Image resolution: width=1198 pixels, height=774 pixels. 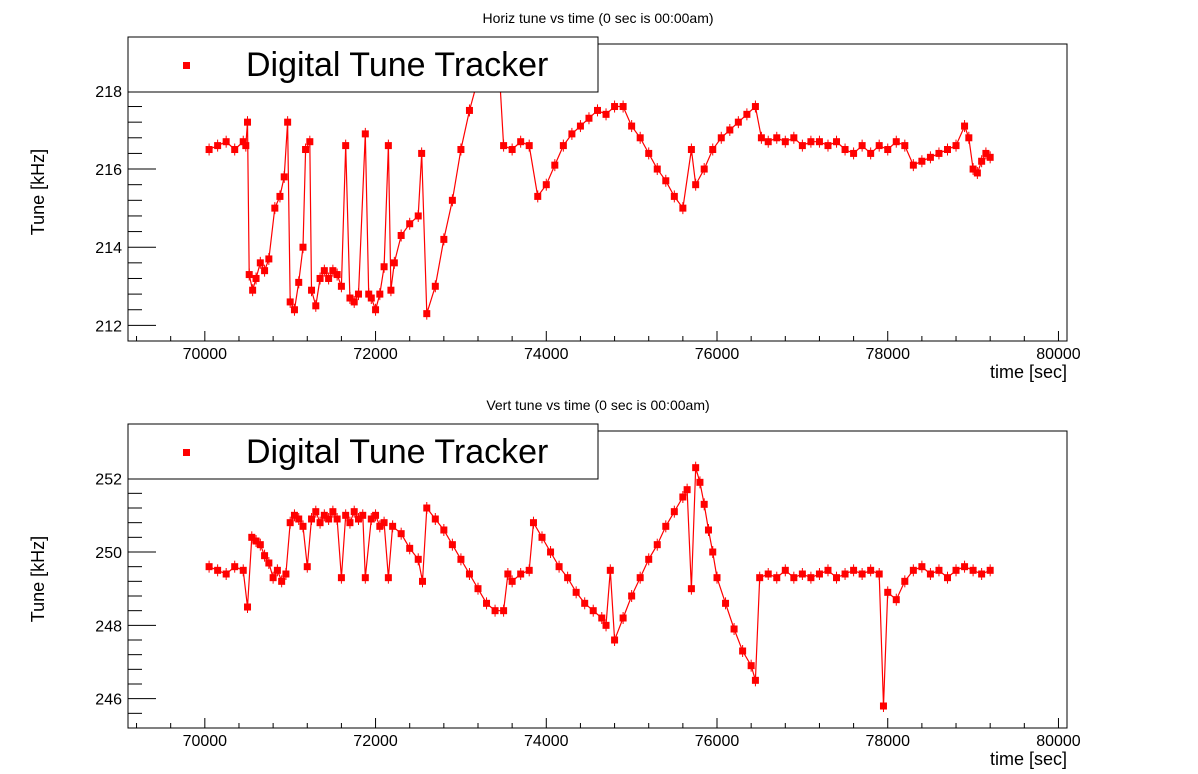 I want to click on y-tick-label: 212, so click(x=108, y=326).